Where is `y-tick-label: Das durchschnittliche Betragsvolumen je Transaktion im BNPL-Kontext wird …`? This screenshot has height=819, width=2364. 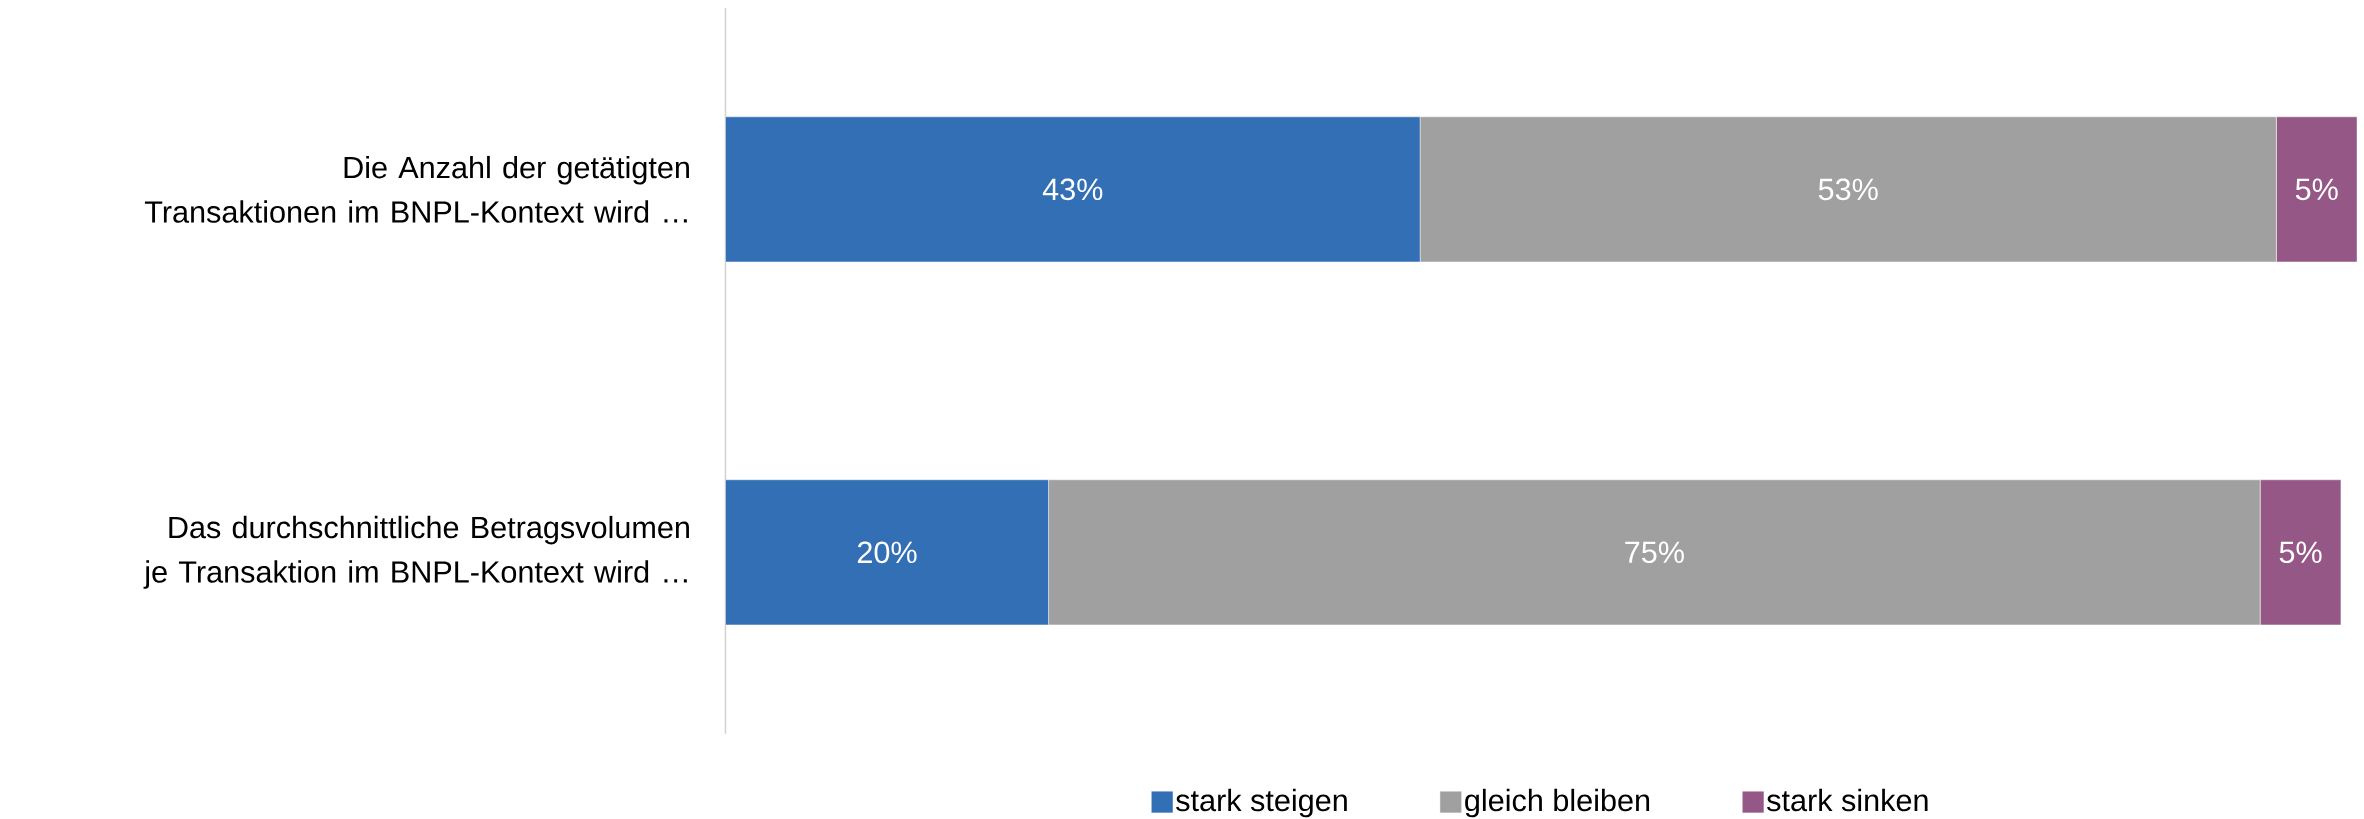
y-tick-label: Das durchschnittliche Betragsvolumen je Transaktion im BNPL-Kontext wird … is located at coordinates (416, 552).